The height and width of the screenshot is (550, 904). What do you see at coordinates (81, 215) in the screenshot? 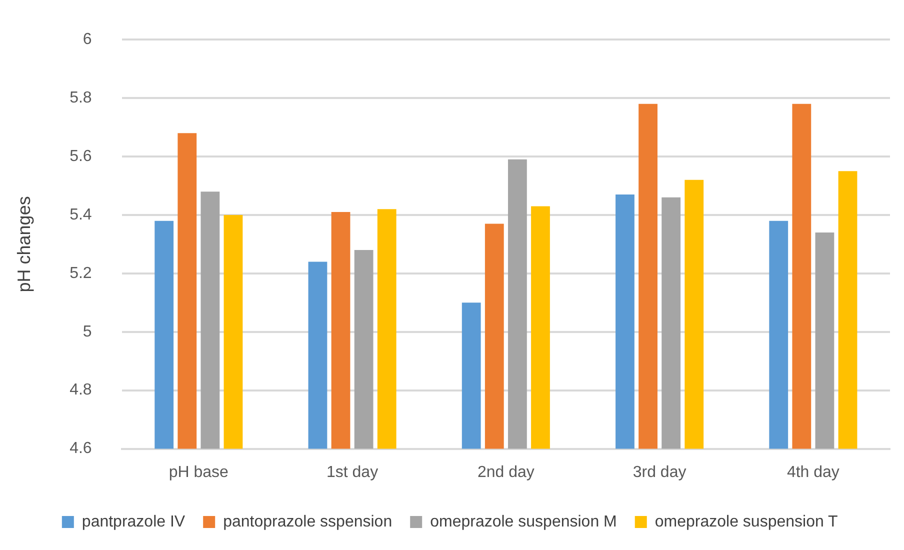
I see `y-tick-label: 5.4` at bounding box center [81, 215].